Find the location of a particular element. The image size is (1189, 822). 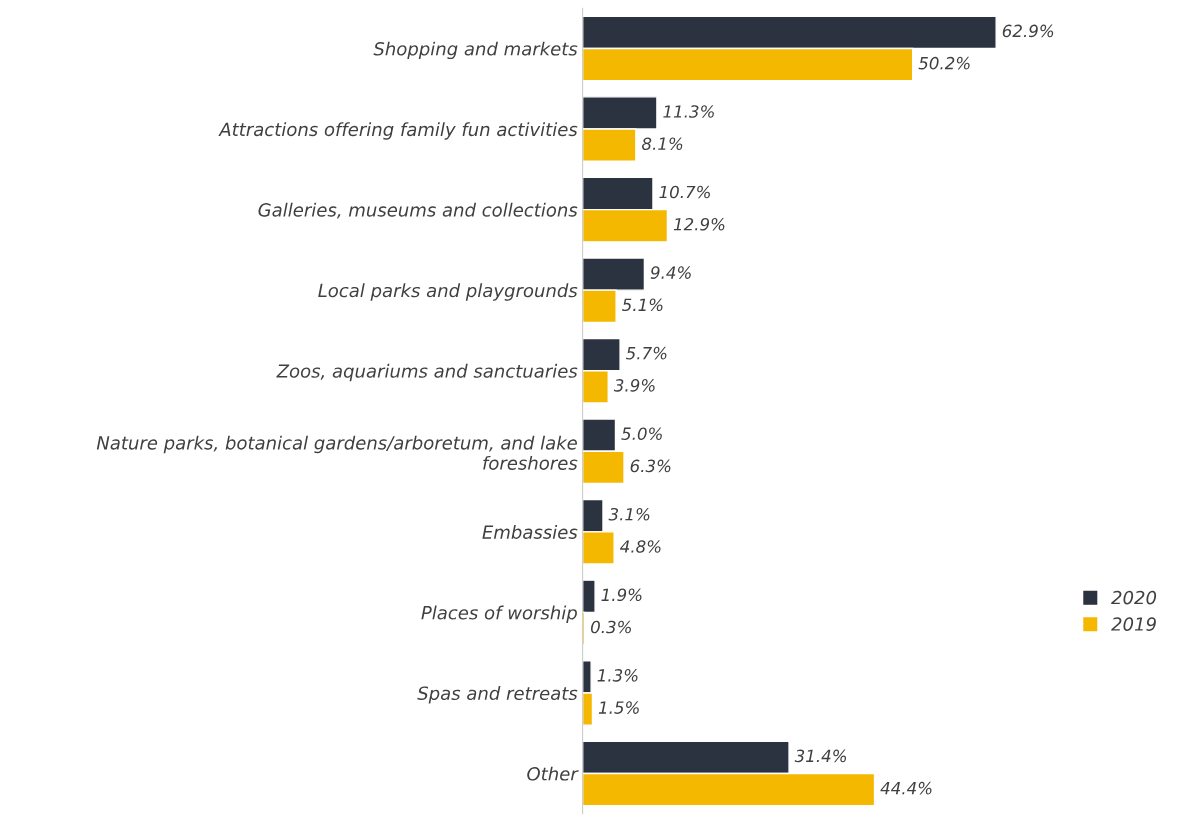

data-label: 8.1% is located at coordinates (662, 143).